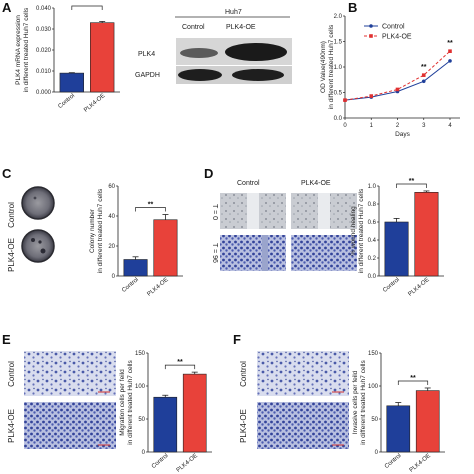 The width and height of the screenshot is (474, 474). What do you see at coordinates (253, 253) in the screenshot?
I see `wound-control-t96` at bounding box center [253, 253].